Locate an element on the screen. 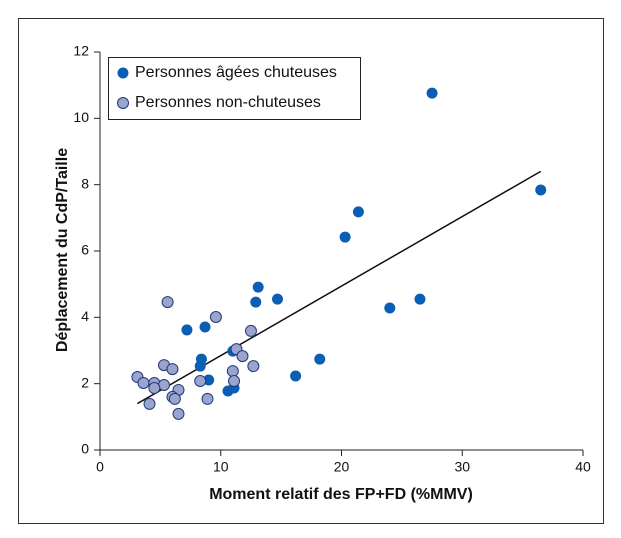 The width and height of the screenshot is (621, 538). y-tick-label: 4 is located at coordinates (85, 316).